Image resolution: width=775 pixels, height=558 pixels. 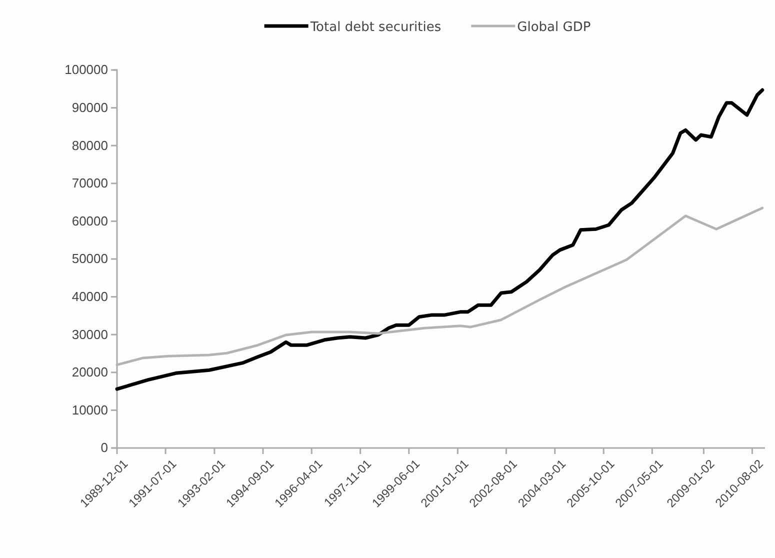 What do you see at coordinates (104, 448) in the screenshot?
I see `y-tick-label: 0` at bounding box center [104, 448].